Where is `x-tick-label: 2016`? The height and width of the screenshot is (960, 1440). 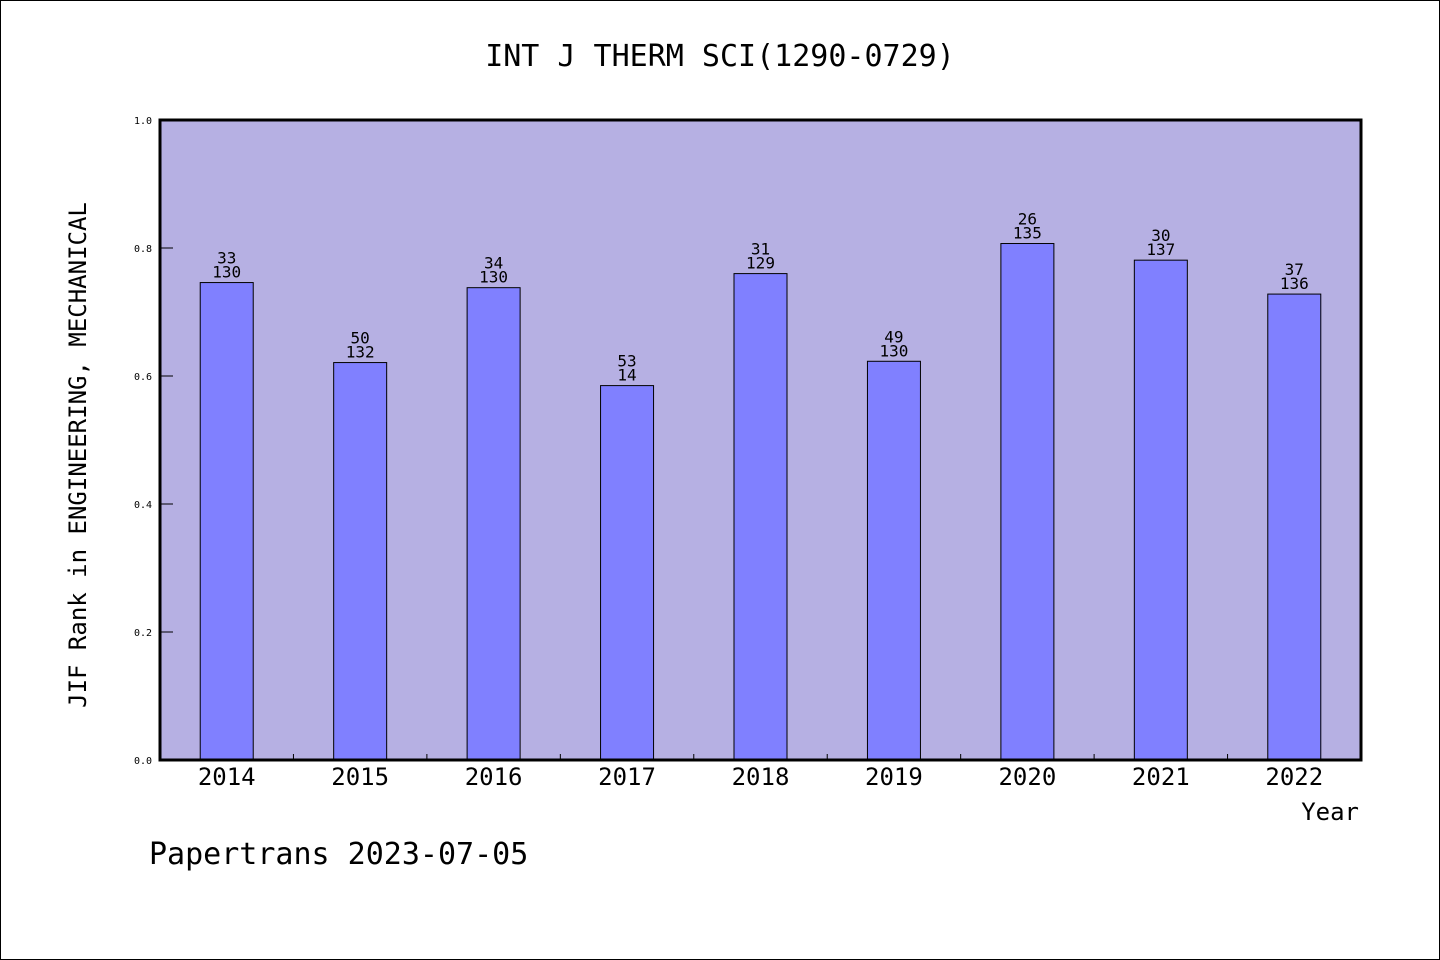 x-tick-label: 2016 is located at coordinates (494, 777).